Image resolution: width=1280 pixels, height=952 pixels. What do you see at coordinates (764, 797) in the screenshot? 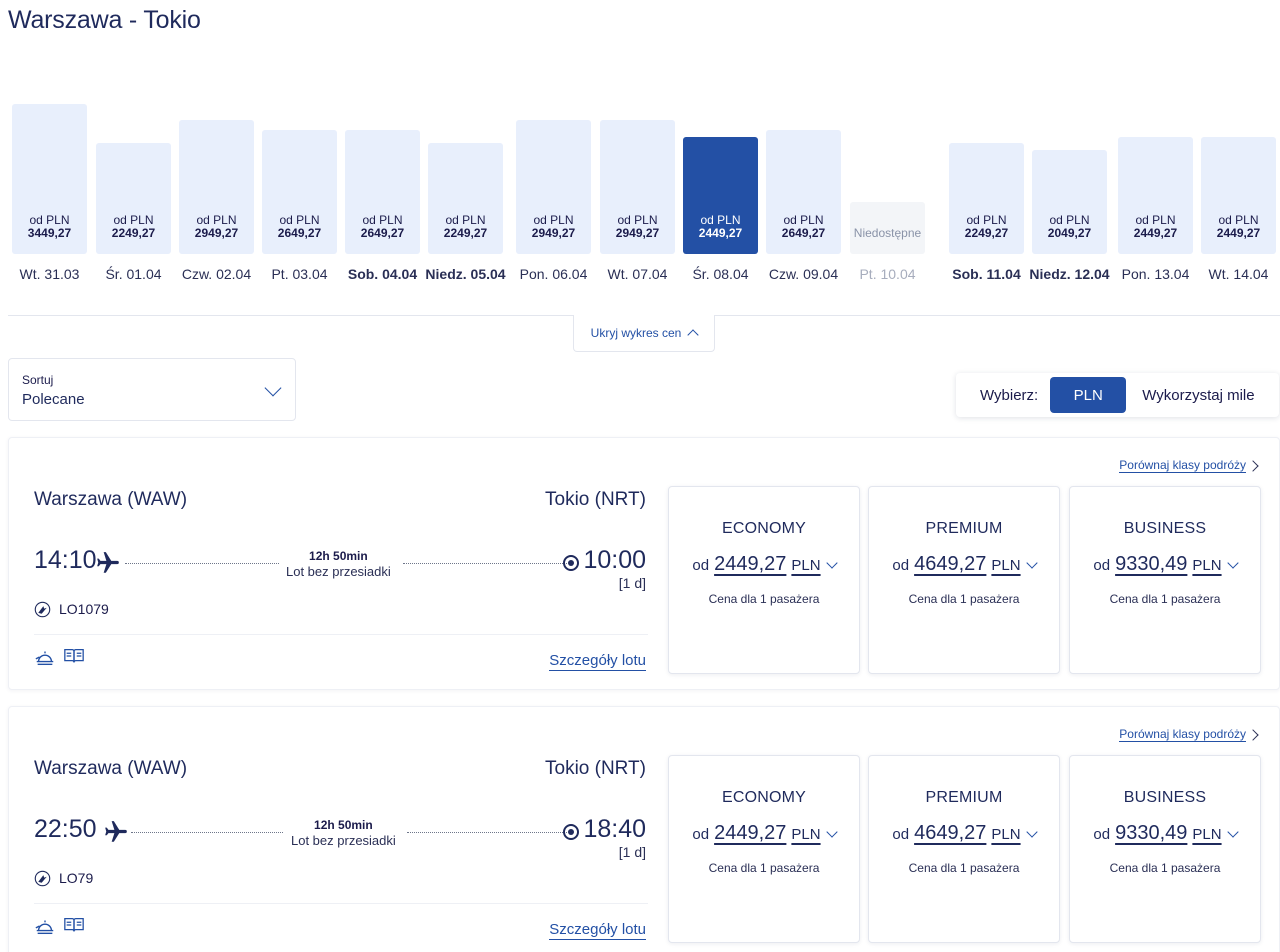
I see `fare-class-name: ECONOMY` at bounding box center [764, 797].